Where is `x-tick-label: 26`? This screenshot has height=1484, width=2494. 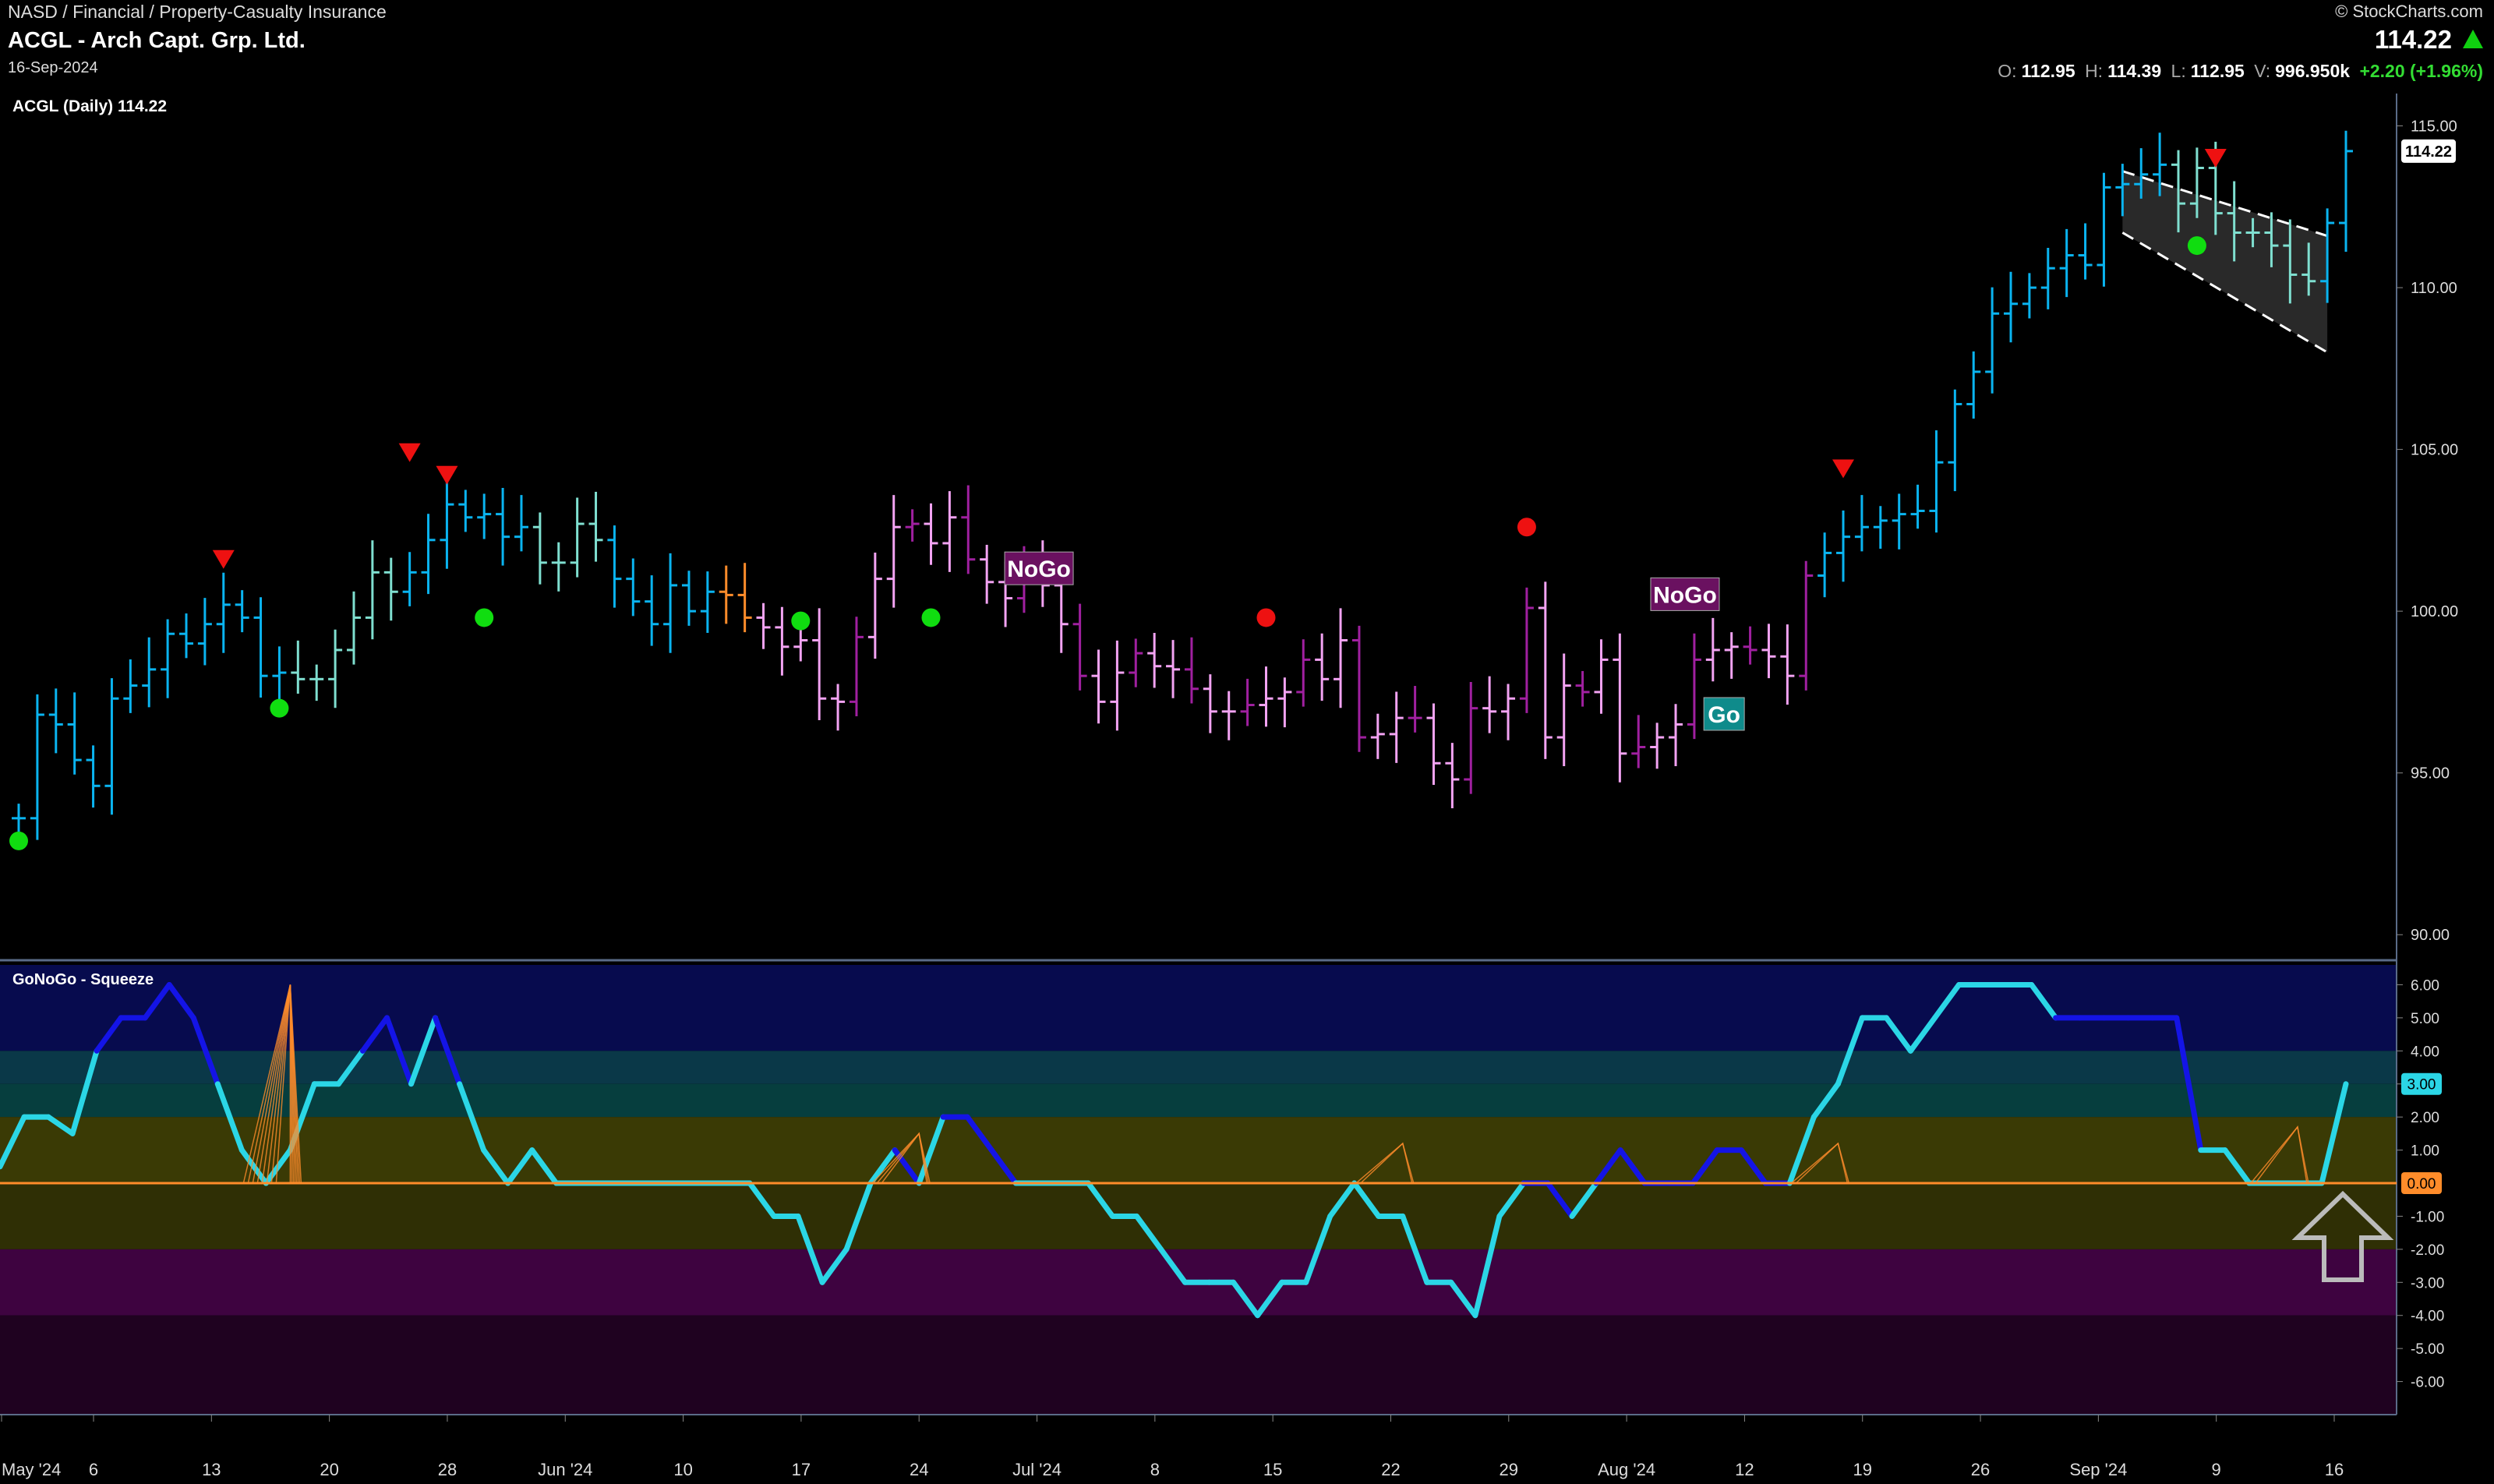 x-tick-label: 26 is located at coordinates (1980, 1469).